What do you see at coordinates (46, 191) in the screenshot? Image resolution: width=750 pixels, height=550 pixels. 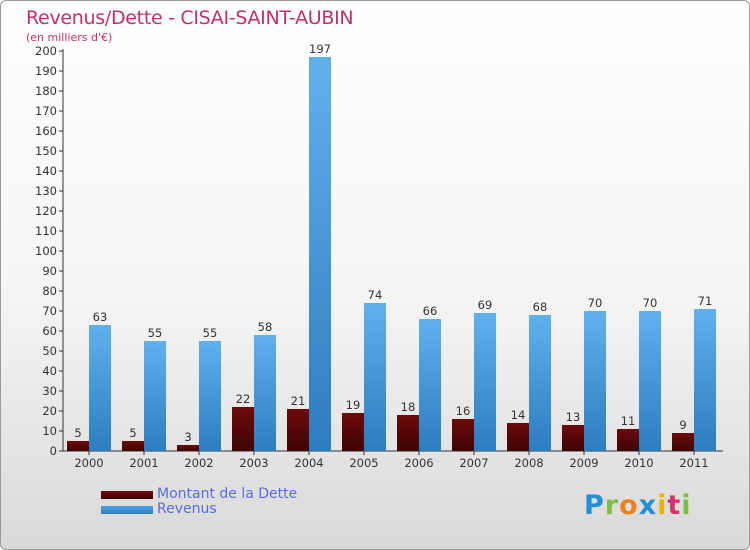 I see `y-tick-label: 130` at bounding box center [46, 191].